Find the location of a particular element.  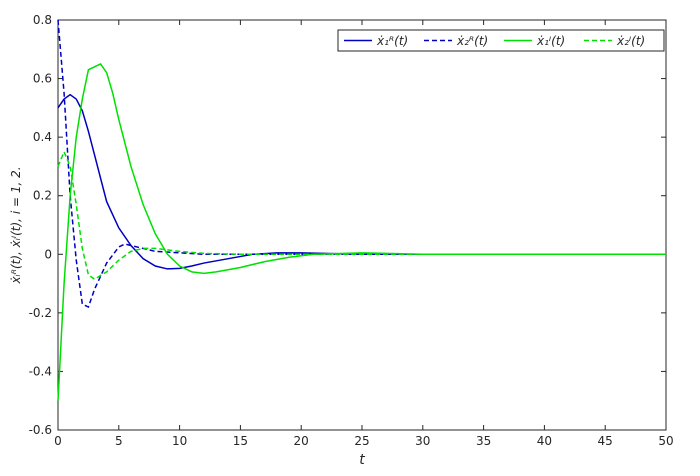

x-tick-label: 25 is located at coordinates (361, 441).